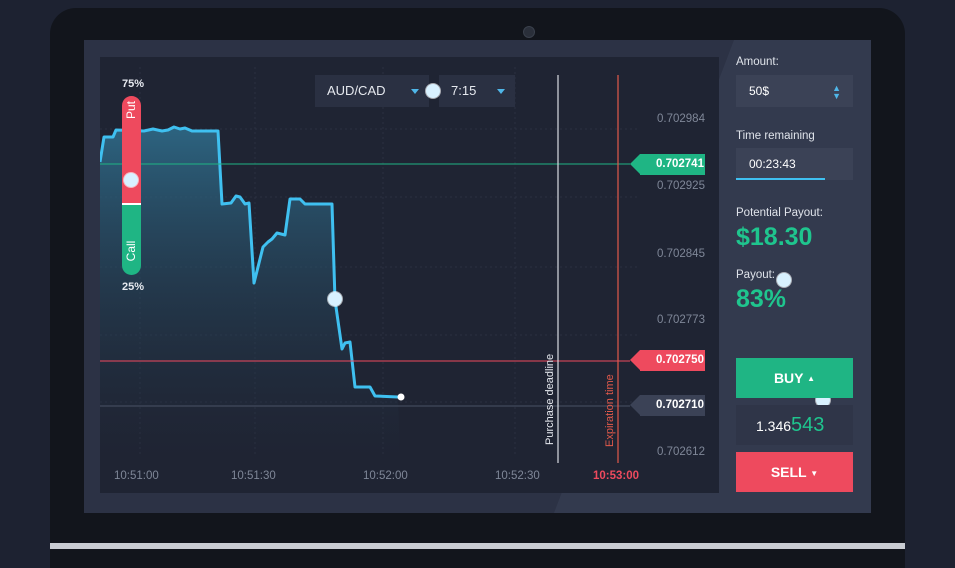 The width and height of the screenshot is (955, 568). I want to click on price-axis-label: 0.702845, so click(681, 254).